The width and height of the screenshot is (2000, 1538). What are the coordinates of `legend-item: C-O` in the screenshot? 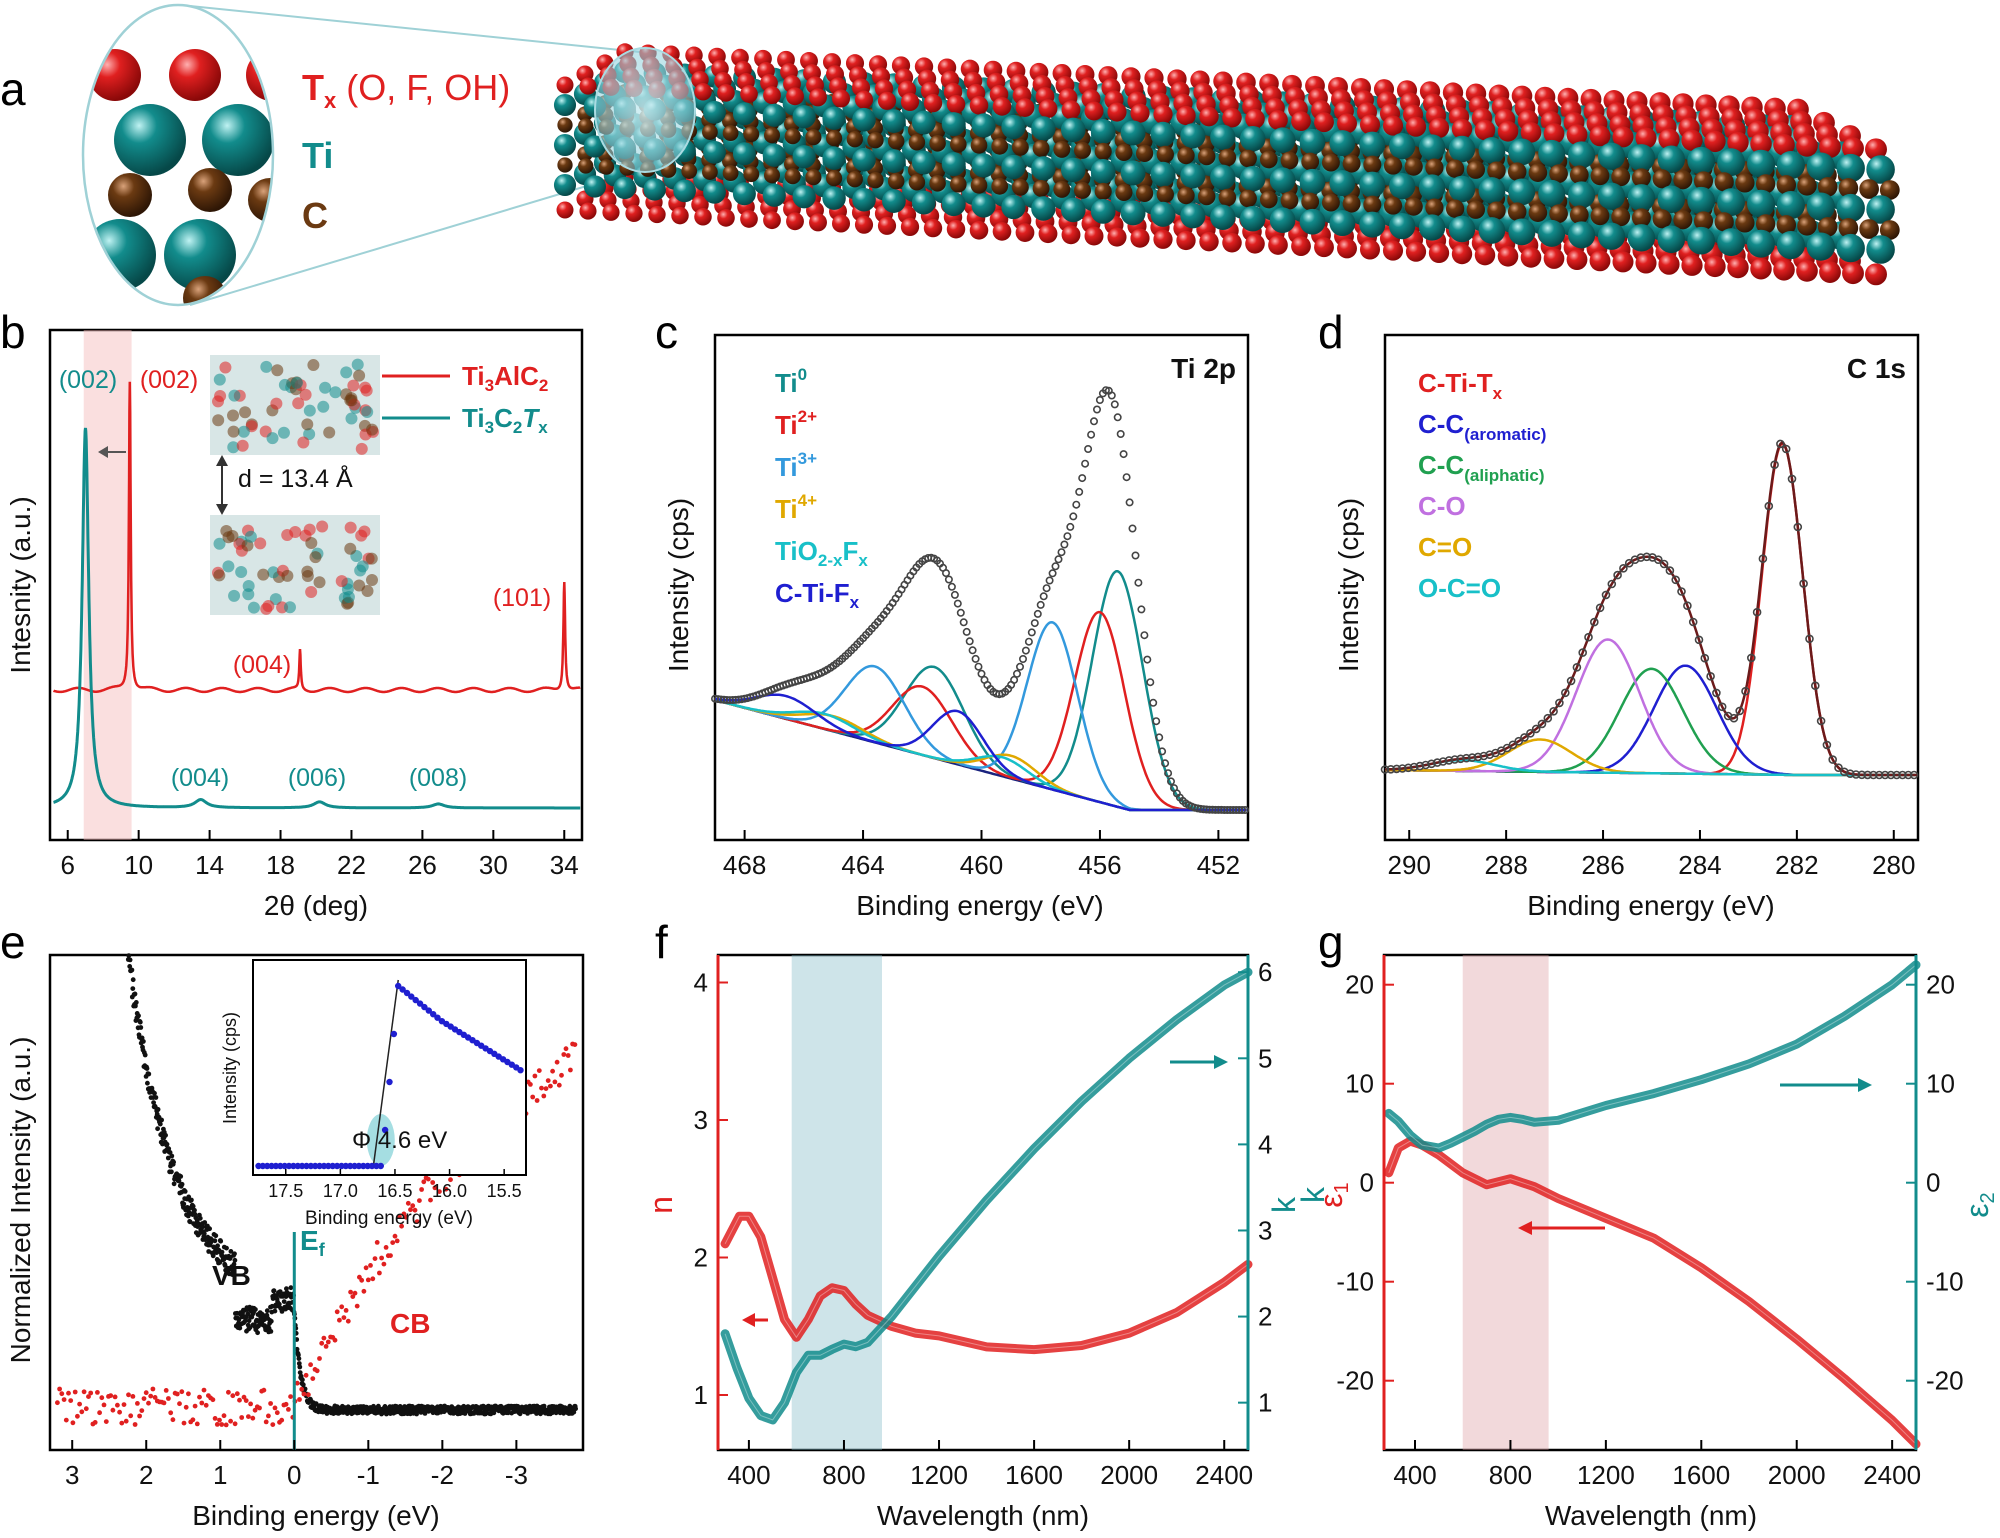 It's located at (1442, 506).